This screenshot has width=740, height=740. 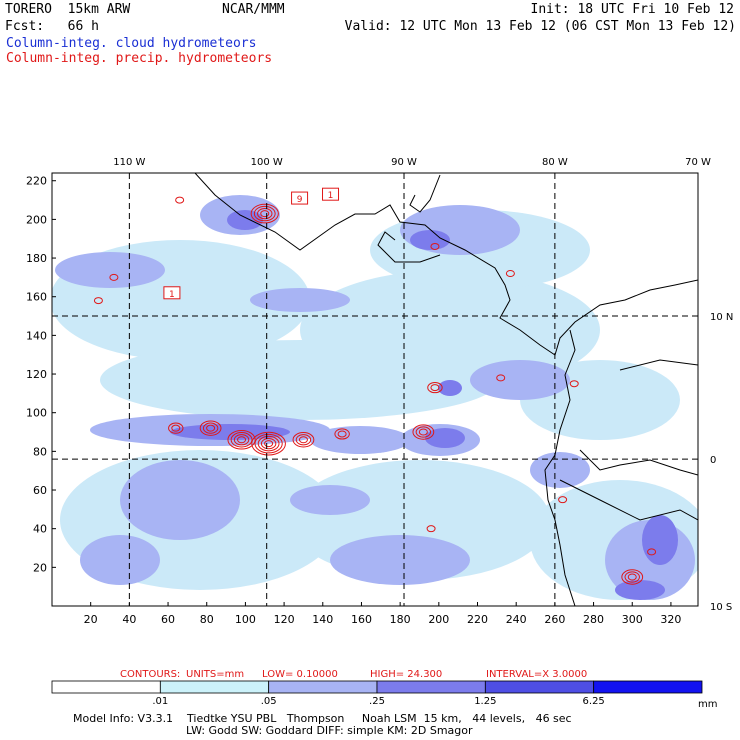 I want to click on init-time: Init: 18 UTC Fri 10 Feb 12, so click(x=632, y=9).